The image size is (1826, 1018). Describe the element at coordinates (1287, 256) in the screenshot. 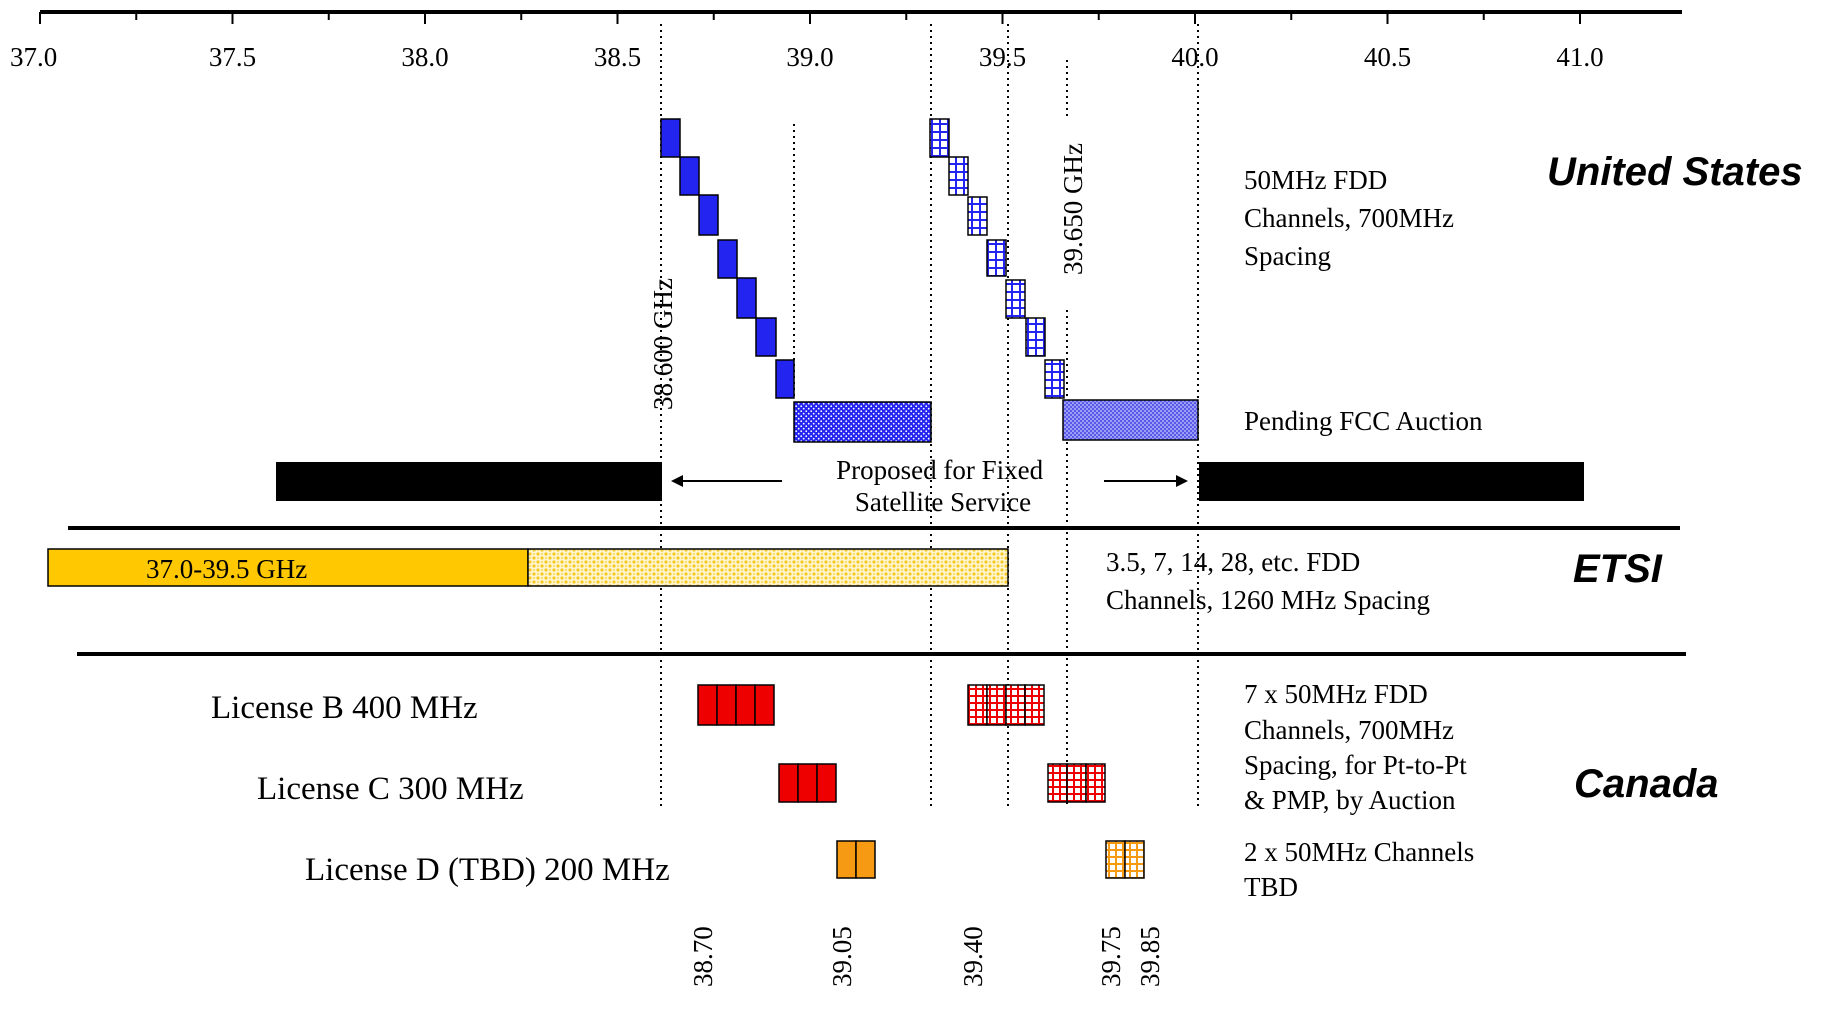

I see `us-fdd-note-line-3: Spacing` at that location.